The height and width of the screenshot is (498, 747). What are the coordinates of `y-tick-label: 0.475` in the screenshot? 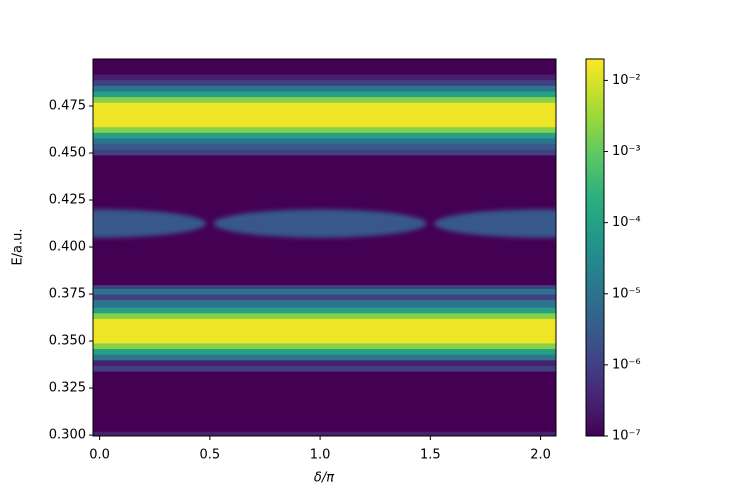 It's located at (67, 106).